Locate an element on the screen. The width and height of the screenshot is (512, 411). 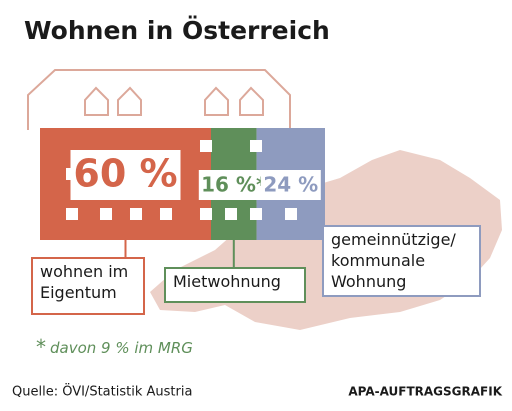
roof-windows is located at coordinates (174, 101).